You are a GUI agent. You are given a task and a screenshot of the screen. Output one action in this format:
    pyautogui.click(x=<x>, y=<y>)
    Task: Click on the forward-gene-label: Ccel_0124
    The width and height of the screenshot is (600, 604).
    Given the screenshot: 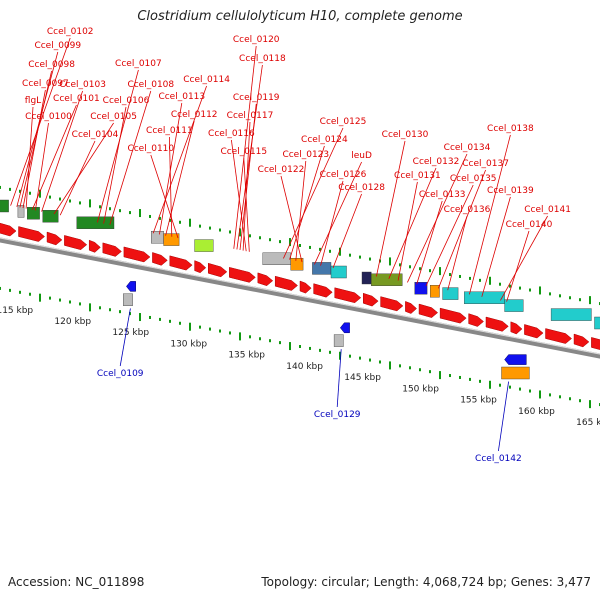 What is the action you would take?
    pyautogui.click(x=324, y=140)
    